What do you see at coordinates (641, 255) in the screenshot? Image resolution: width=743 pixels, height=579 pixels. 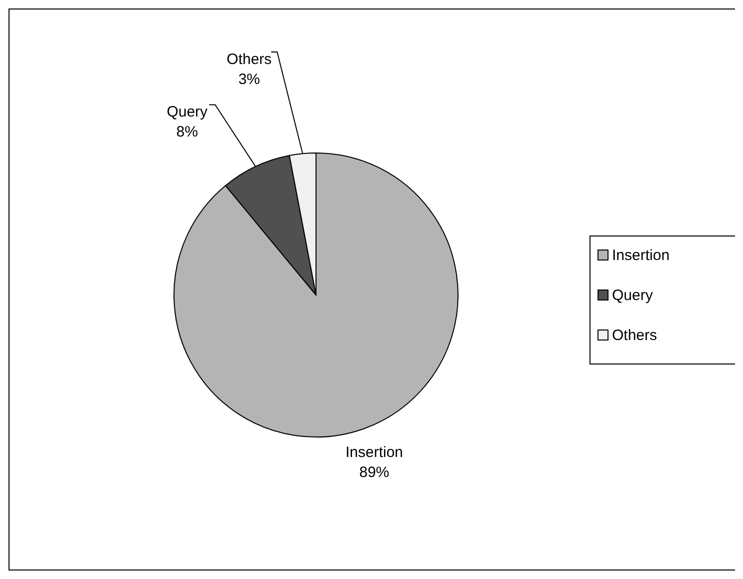 I see `legend-label: Insertion` at bounding box center [641, 255].